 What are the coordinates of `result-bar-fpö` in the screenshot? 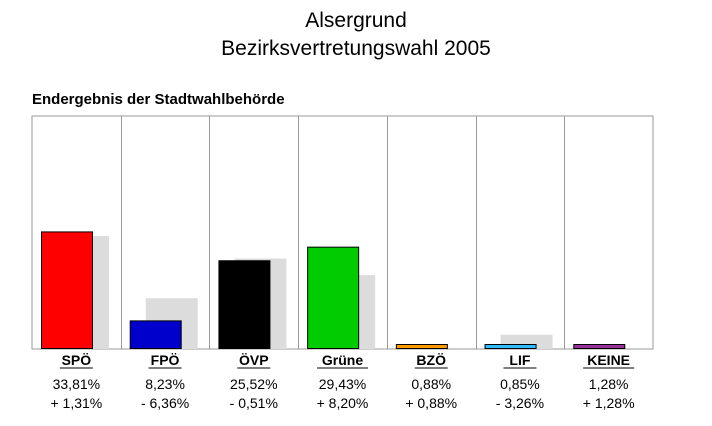 It's located at (155, 334).